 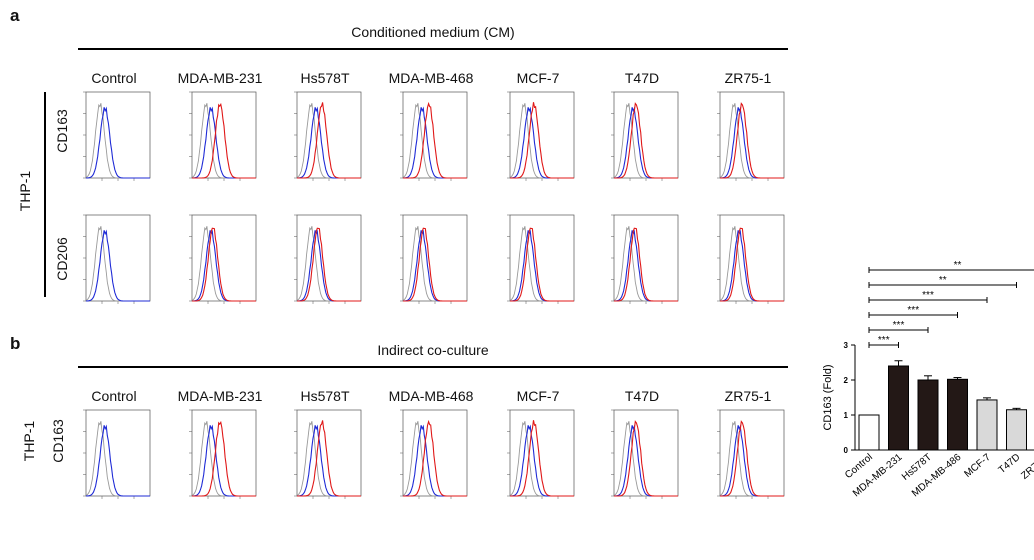 What do you see at coordinates (642, 78) in the screenshot?
I see `panel-a-column-header: T47D` at bounding box center [642, 78].